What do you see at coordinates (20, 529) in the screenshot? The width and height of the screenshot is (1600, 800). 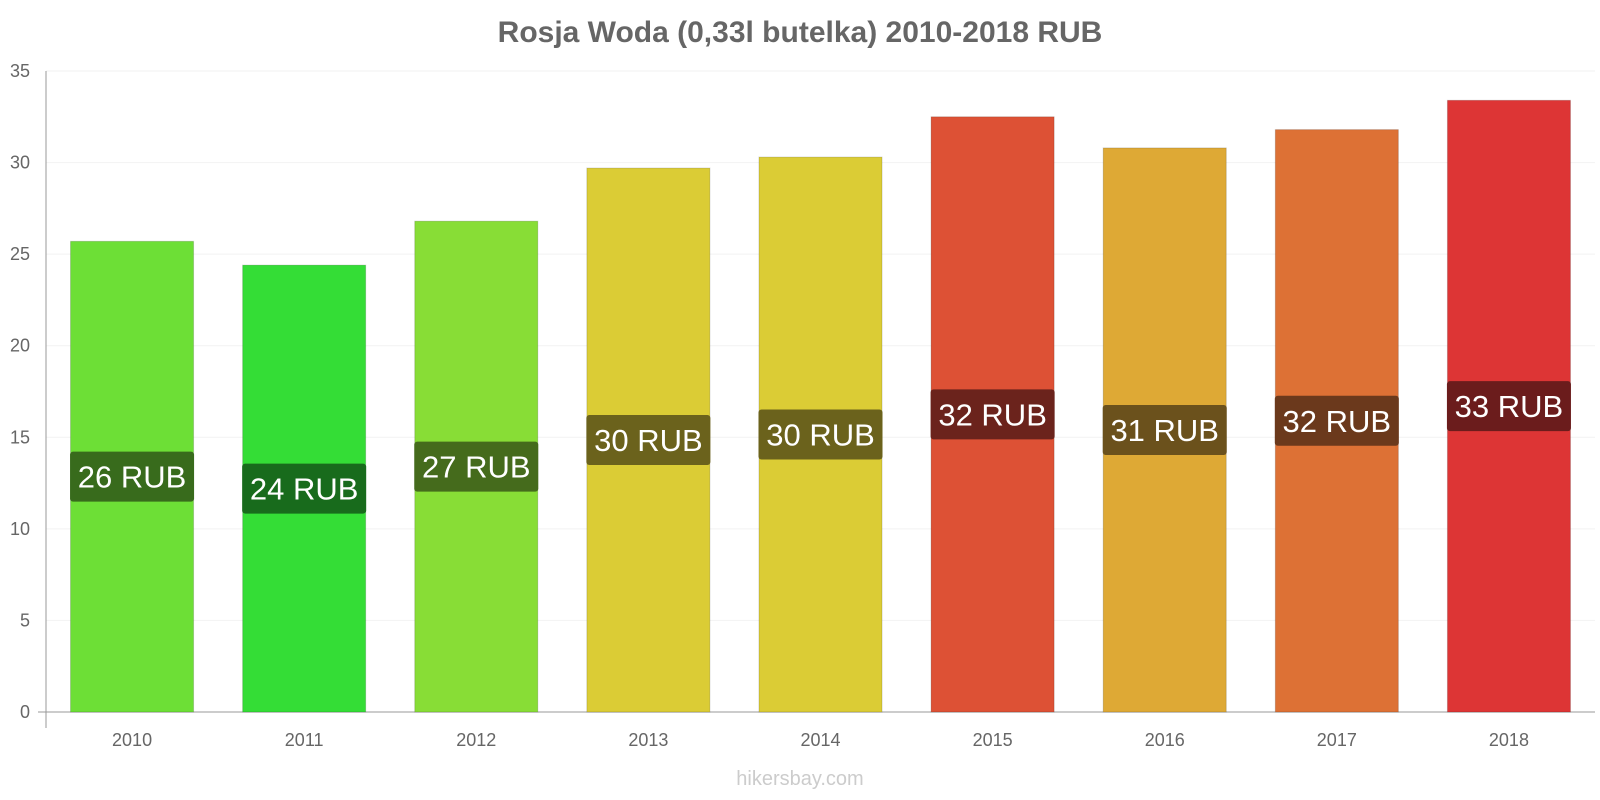 I see `y-tick-label: 10` at bounding box center [20, 529].